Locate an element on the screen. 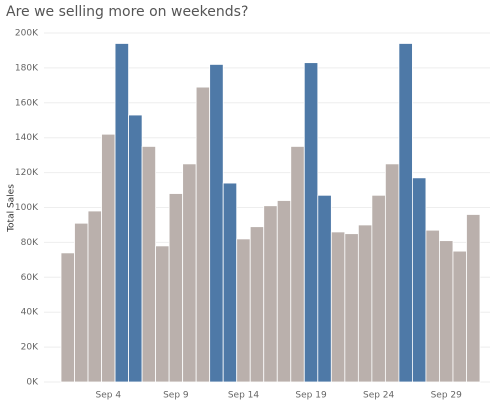 This screenshot has height=403, width=500. y-tick-label: 100K is located at coordinates (27, 208).